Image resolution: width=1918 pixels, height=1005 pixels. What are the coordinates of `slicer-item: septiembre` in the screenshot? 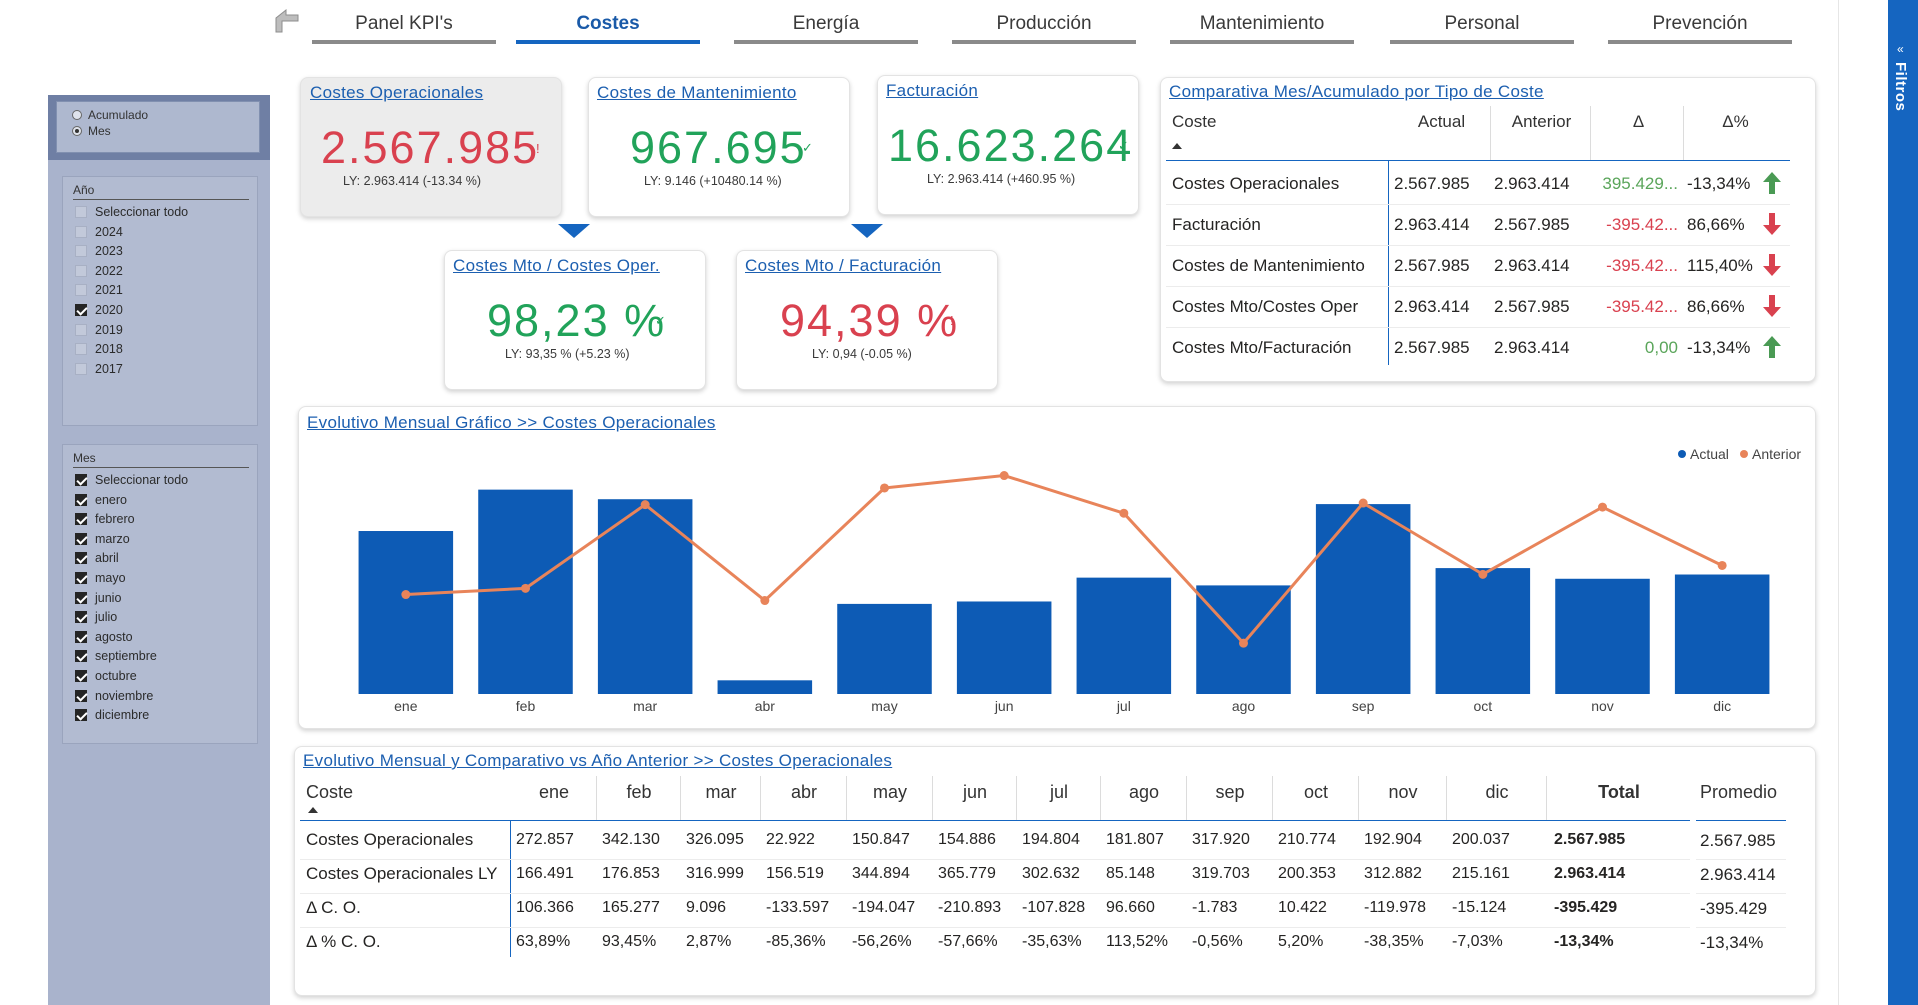 It's located at (116, 656).